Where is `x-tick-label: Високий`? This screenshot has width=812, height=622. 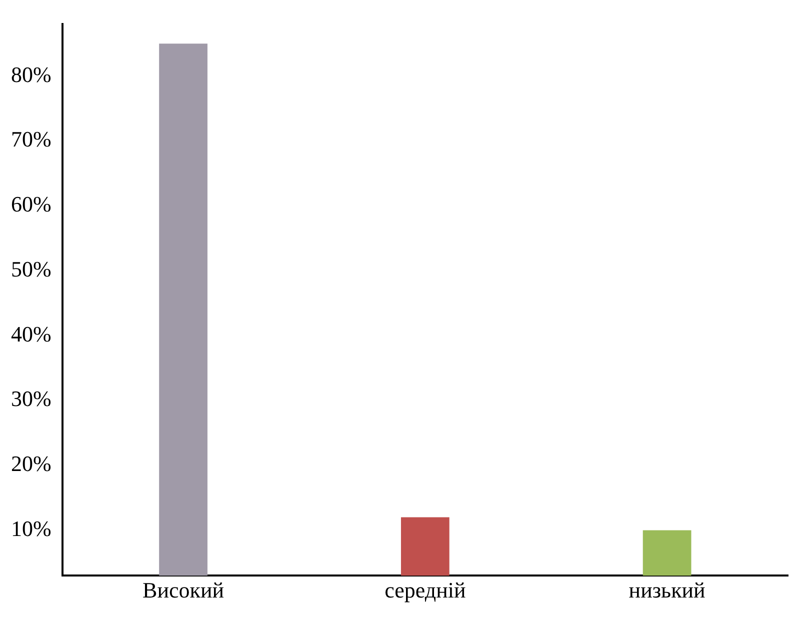
x-tick-label: Високий is located at coordinates (183, 590).